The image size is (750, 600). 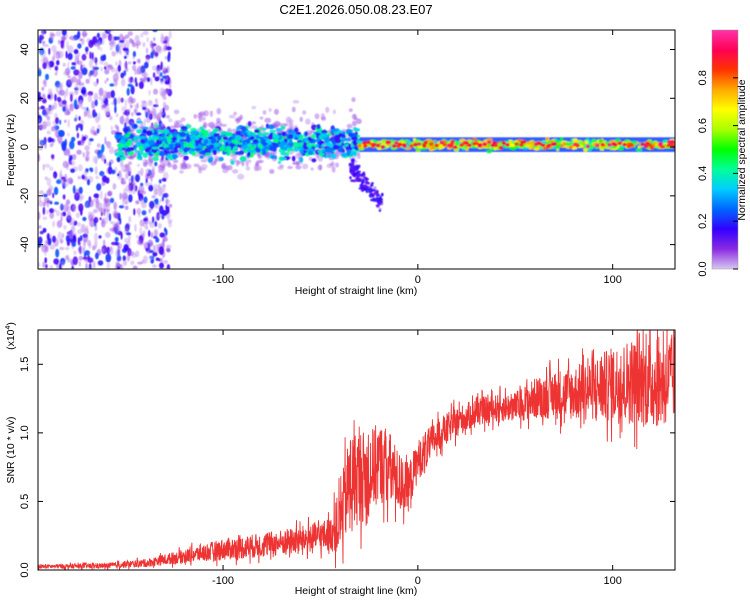 I want to click on spectrogram-xlabel: Height of straight line (km), so click(x=356, y=291).